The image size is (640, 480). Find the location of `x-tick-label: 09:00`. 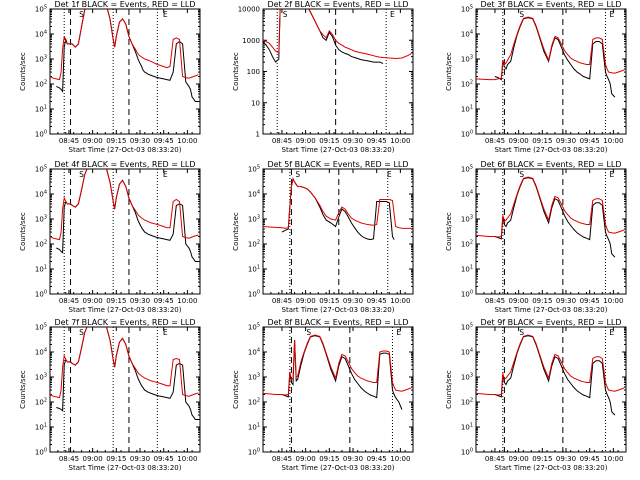

x-tick-label: 09:00 is located at coordinates (519, 459).